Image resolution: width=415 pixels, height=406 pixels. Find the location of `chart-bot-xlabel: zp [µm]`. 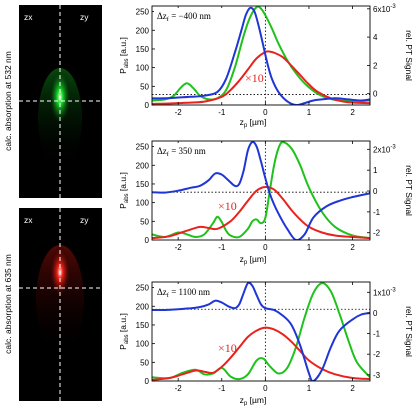

chart-bot-xlabel: zp [µm] is located at coordinates (253, 400).